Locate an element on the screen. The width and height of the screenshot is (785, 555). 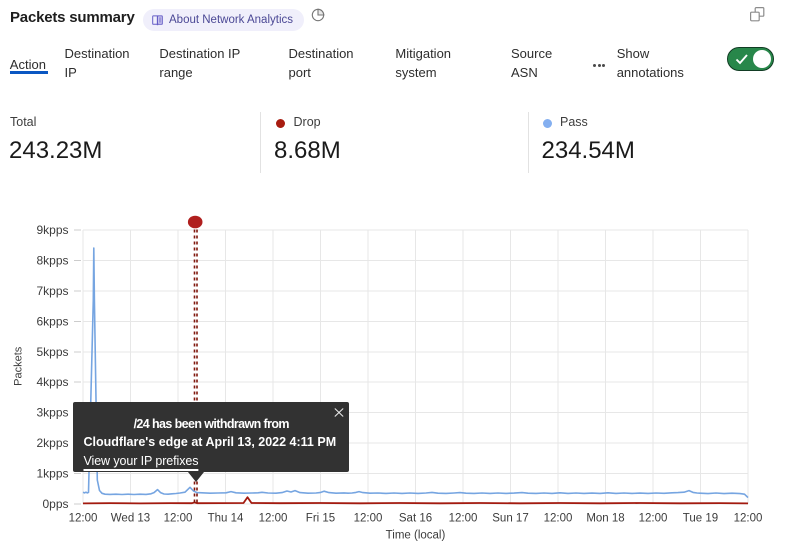
svg-text: 8kpps is located at coordinates (52, 260).